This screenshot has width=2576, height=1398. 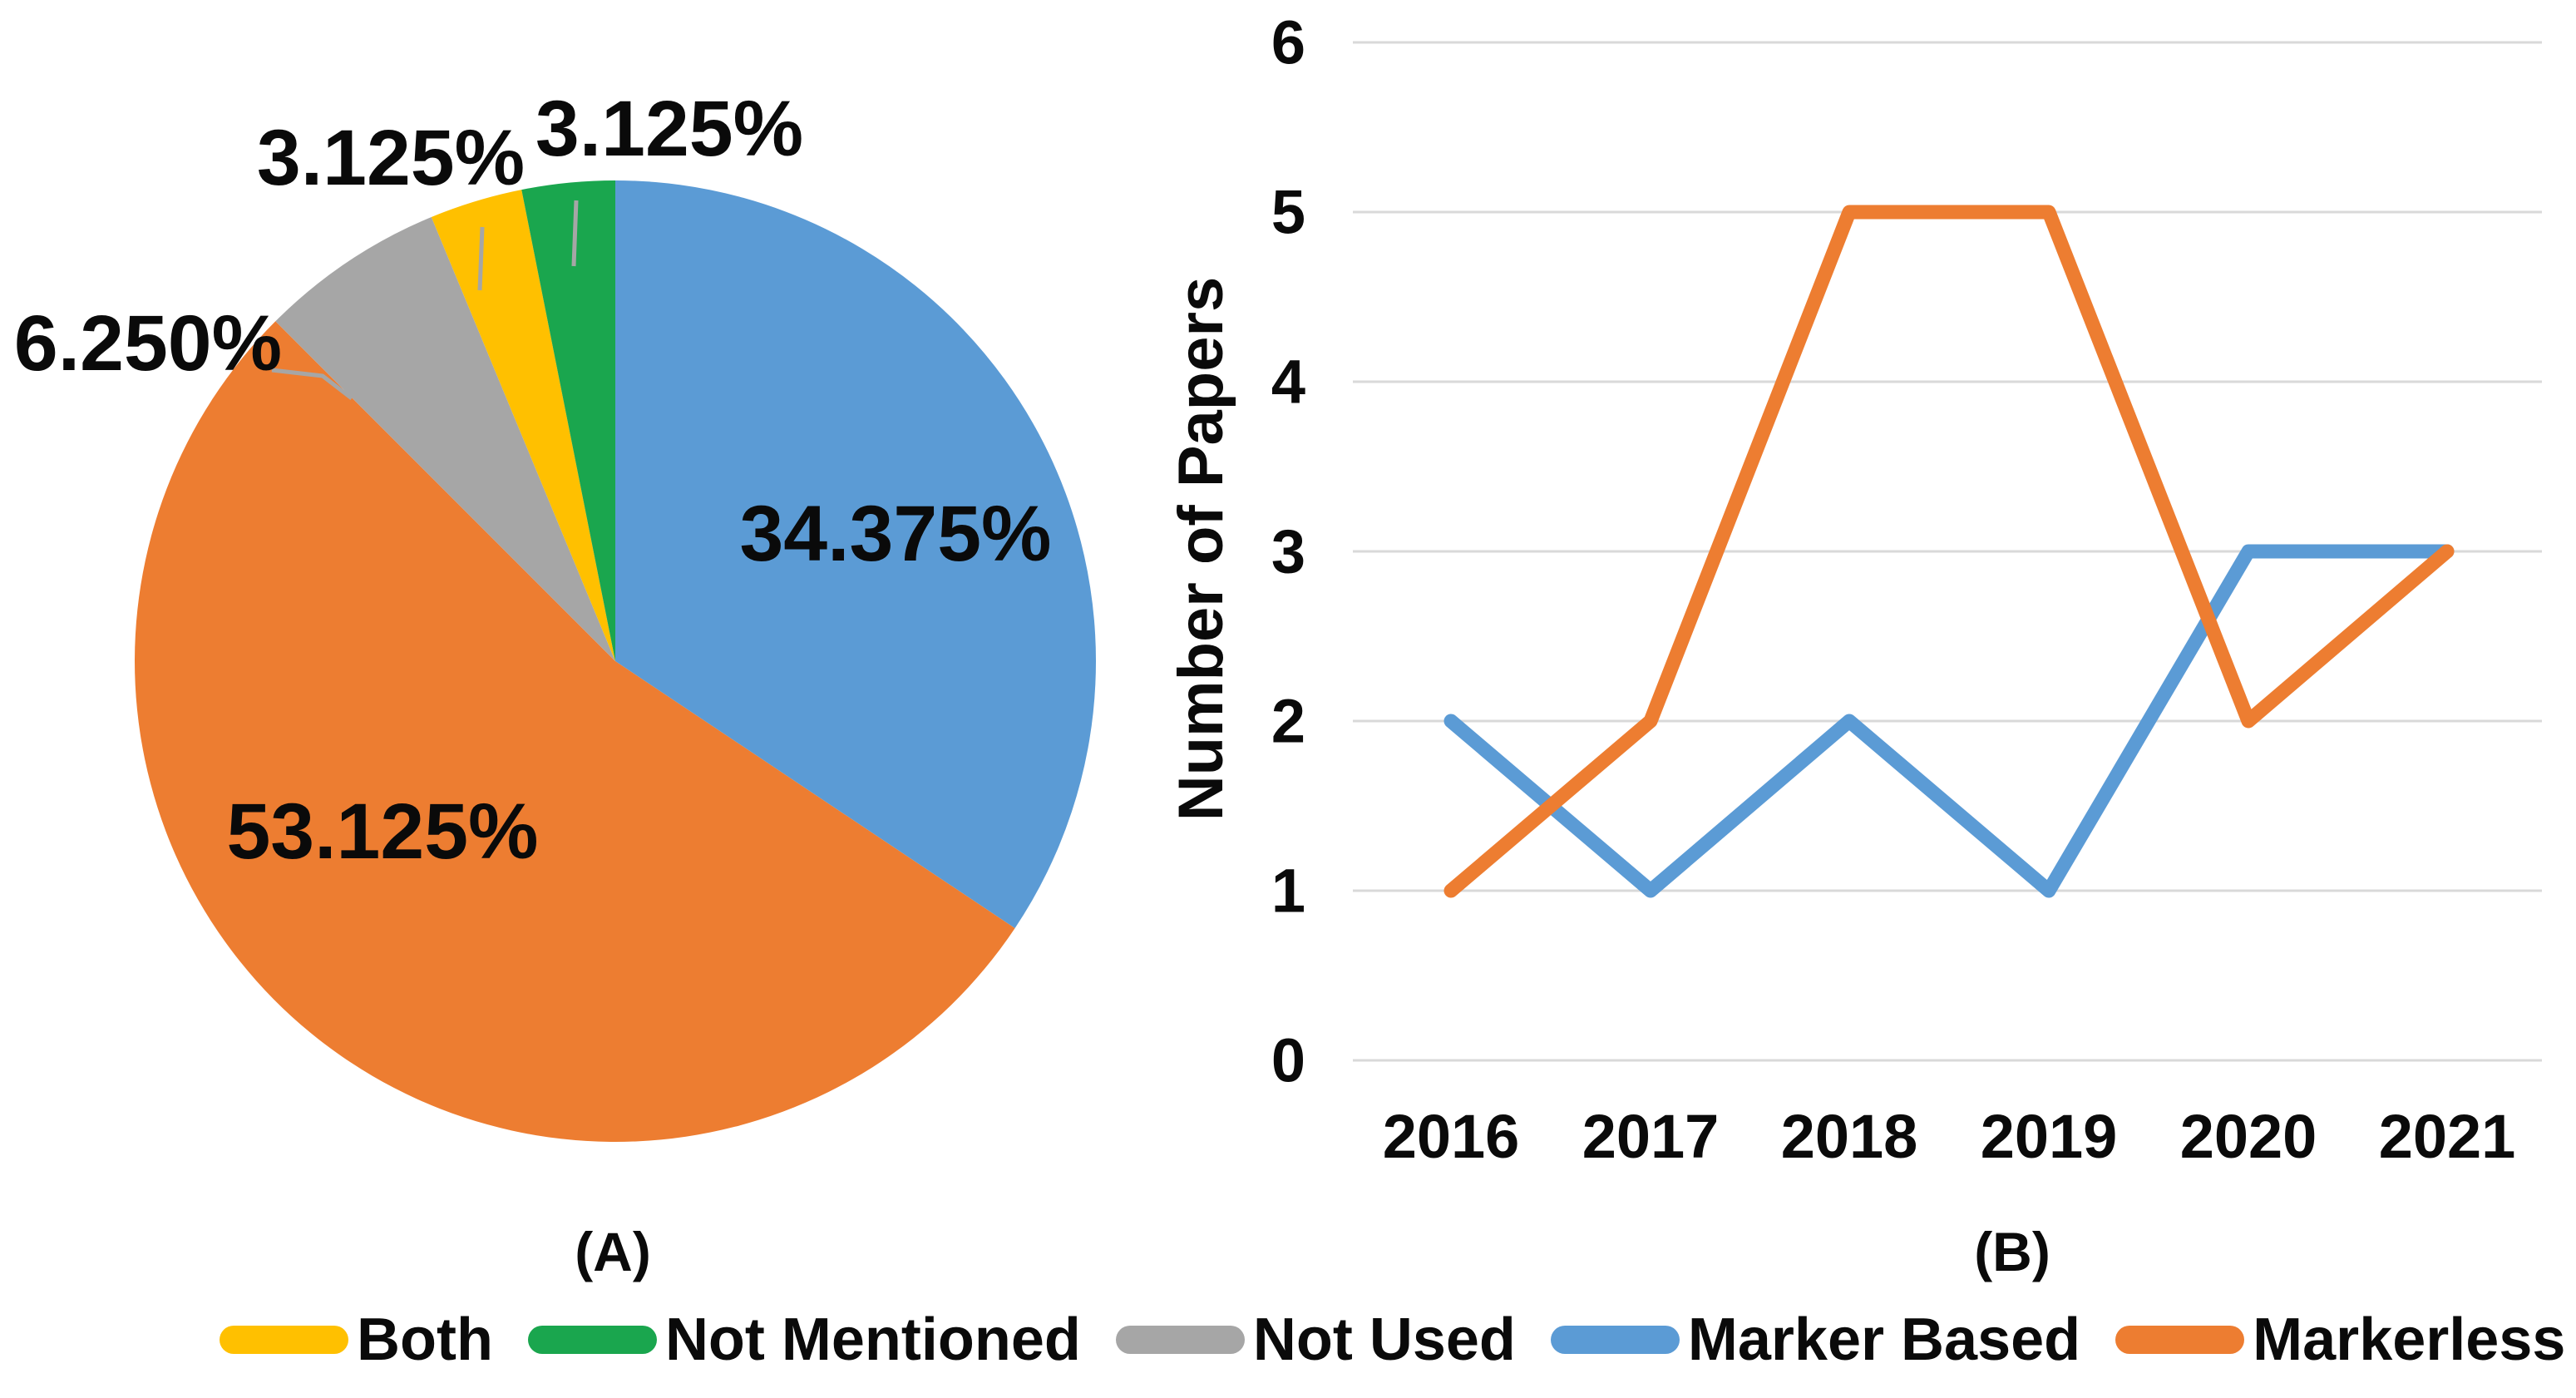 What do you see at coordinates (1651, 1136) in the screenshot?
I see `x-tick-2017: 2017` at bounding box center [1651, 1136].